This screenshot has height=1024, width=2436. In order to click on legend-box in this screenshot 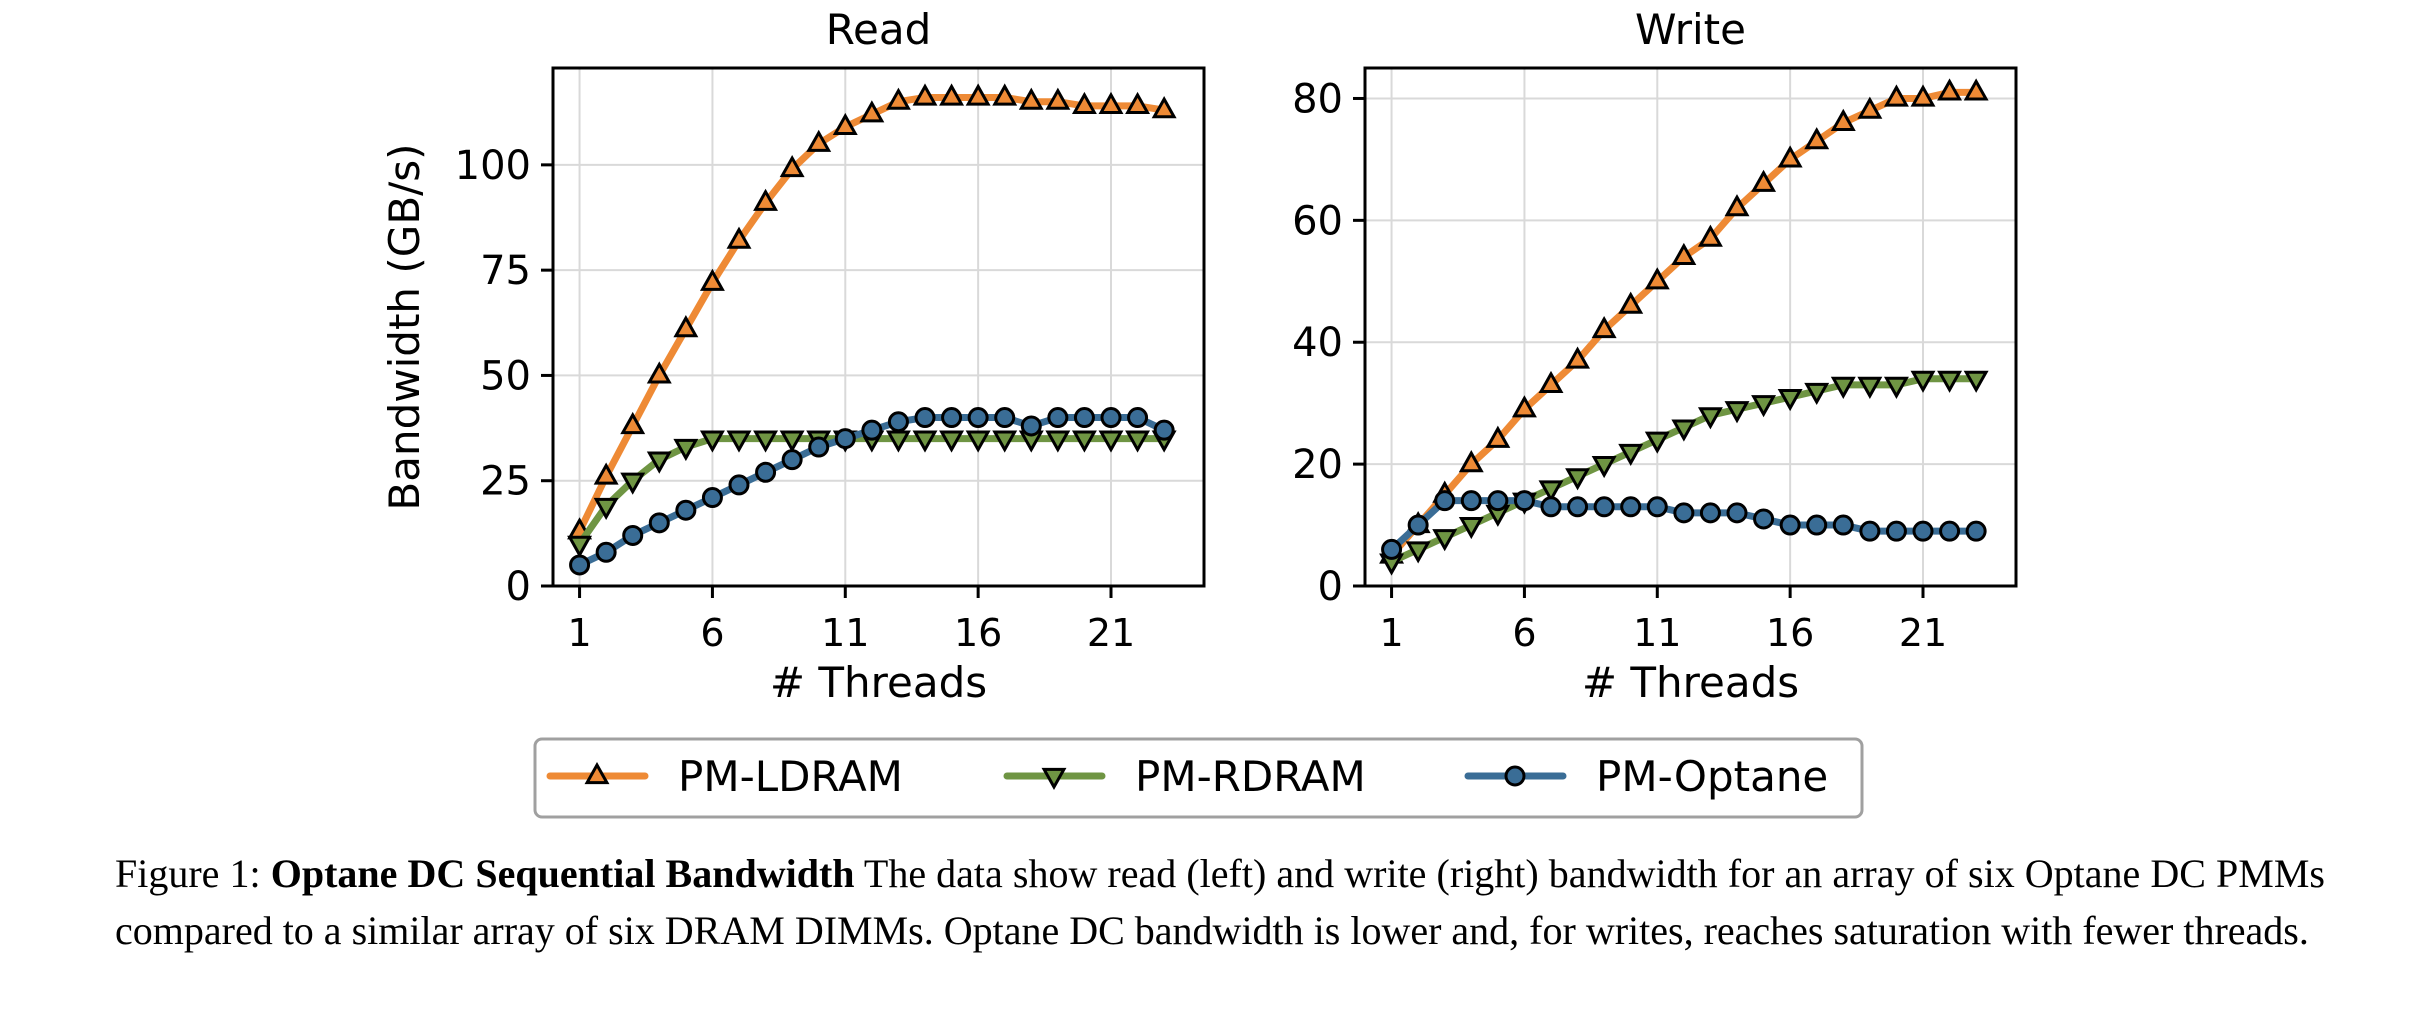, I will do `click(1198, 778)`.